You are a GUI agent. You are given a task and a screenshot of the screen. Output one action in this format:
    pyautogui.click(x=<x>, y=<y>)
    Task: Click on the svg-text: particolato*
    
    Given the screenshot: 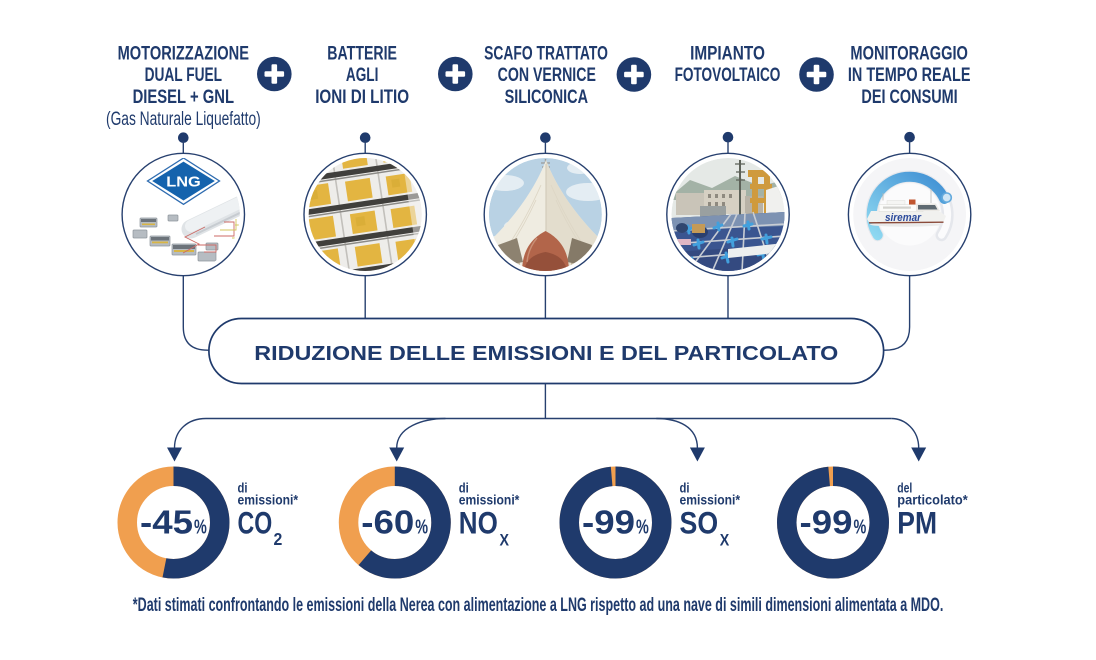 What is the action you would take?
    pyautogui.click(x=932, y=499)
    